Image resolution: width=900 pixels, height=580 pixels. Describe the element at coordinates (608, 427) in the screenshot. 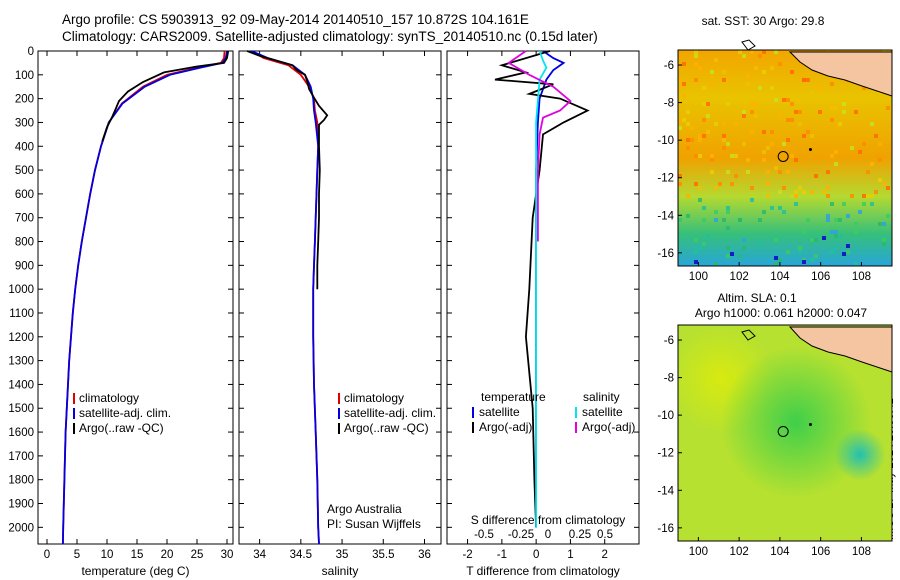

I see `legend-label: Argo(-adj)` at that location.